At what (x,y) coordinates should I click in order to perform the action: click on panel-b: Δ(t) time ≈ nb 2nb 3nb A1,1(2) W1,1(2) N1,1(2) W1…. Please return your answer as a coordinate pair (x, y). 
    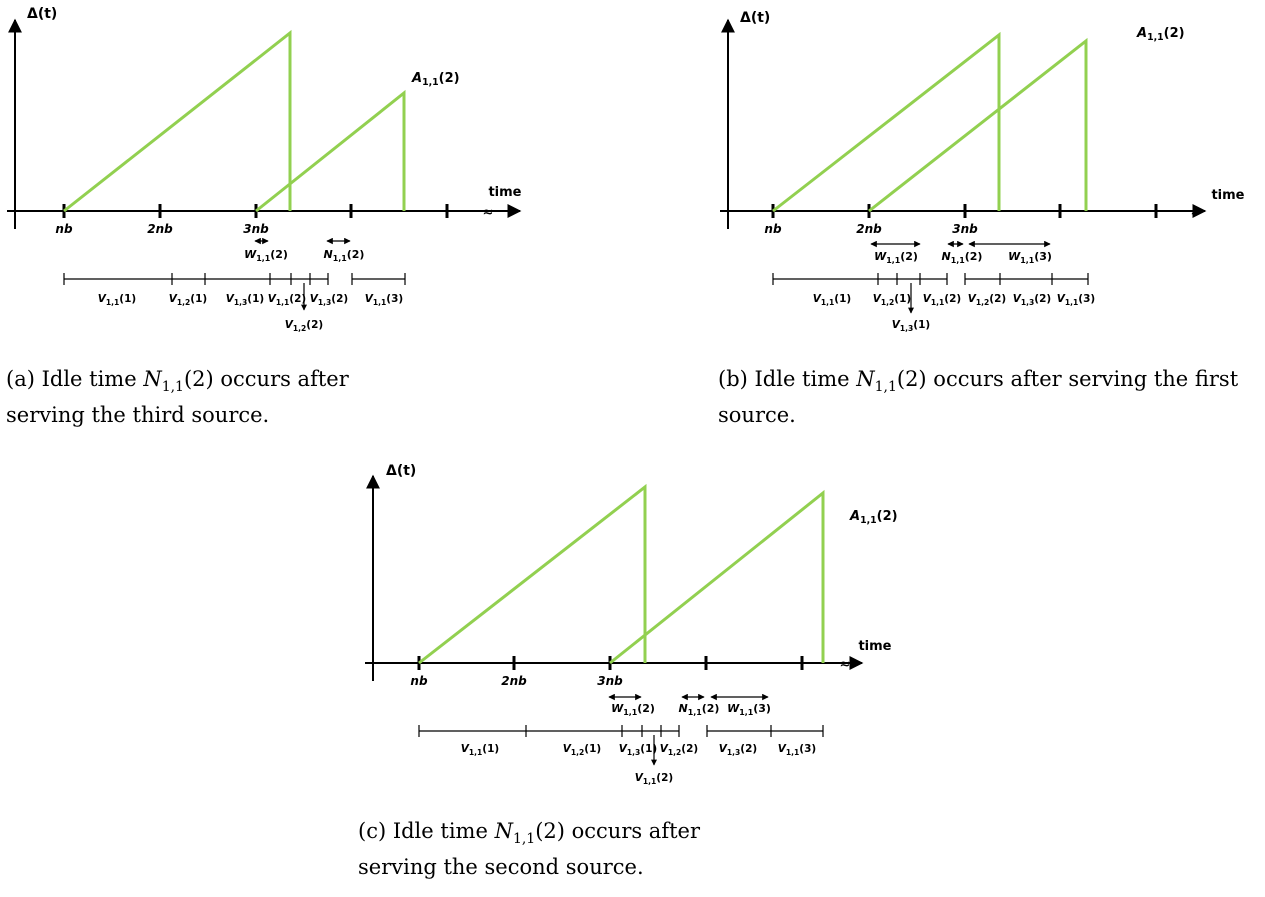
    Looking at the image, I should click on (982, 171).